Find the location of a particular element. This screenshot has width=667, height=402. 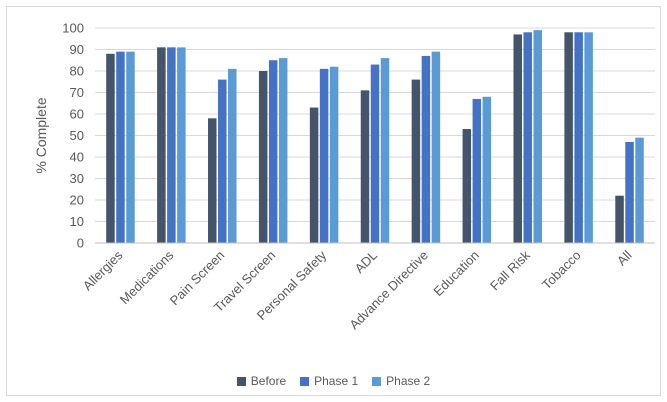

bar-phase-1-adl is located at coordinates (375, 153).